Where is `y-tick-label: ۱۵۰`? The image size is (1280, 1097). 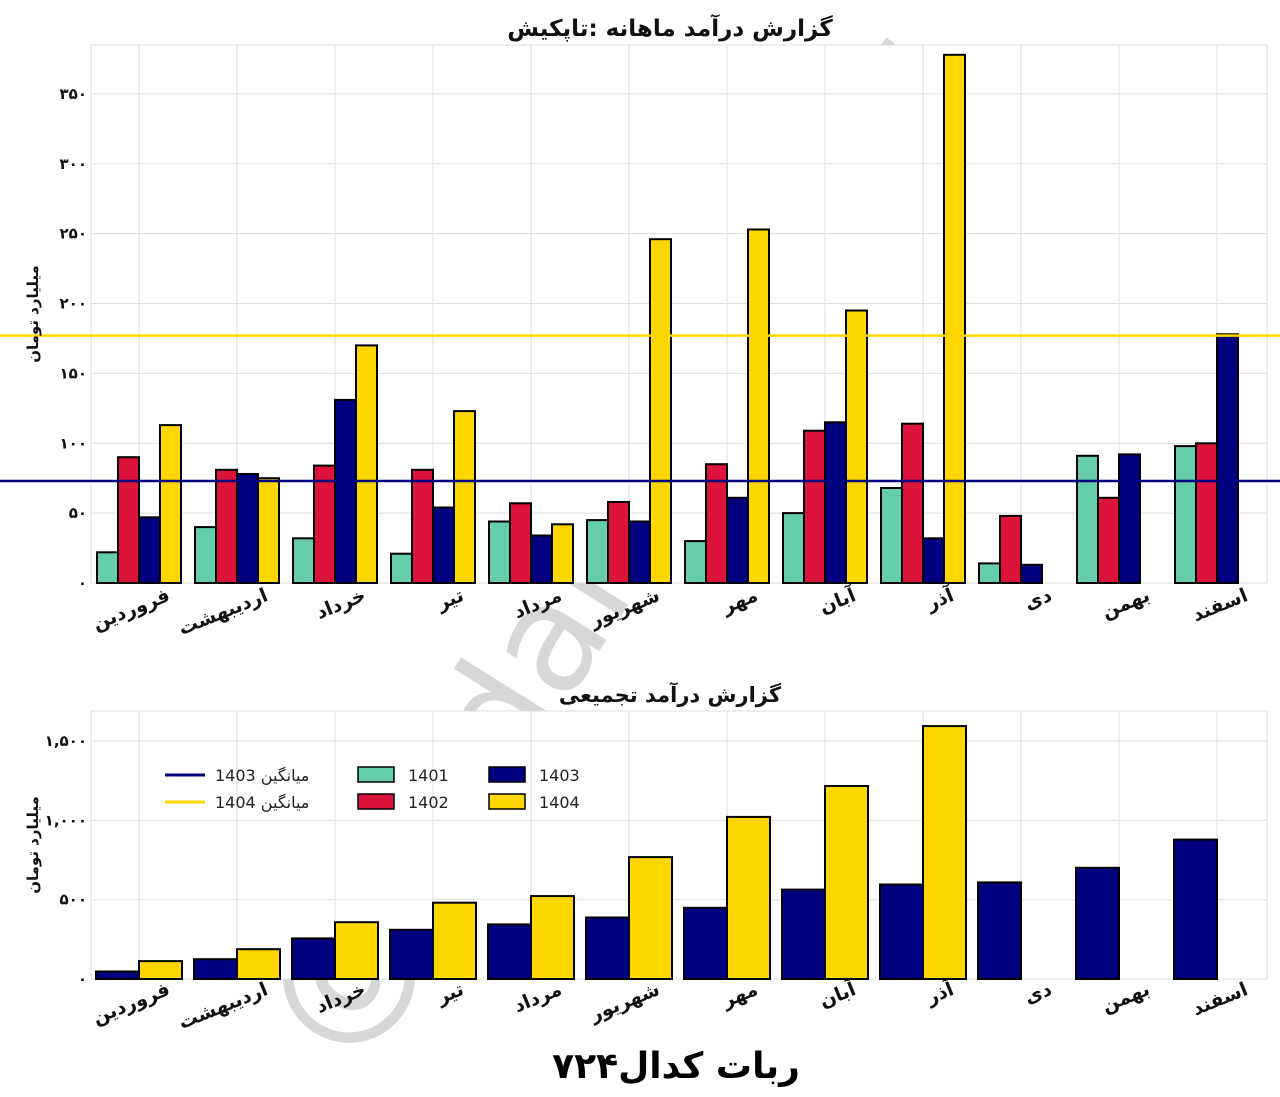
y-tick-label: ۱۵۰ is located at coordinates (73, 373).